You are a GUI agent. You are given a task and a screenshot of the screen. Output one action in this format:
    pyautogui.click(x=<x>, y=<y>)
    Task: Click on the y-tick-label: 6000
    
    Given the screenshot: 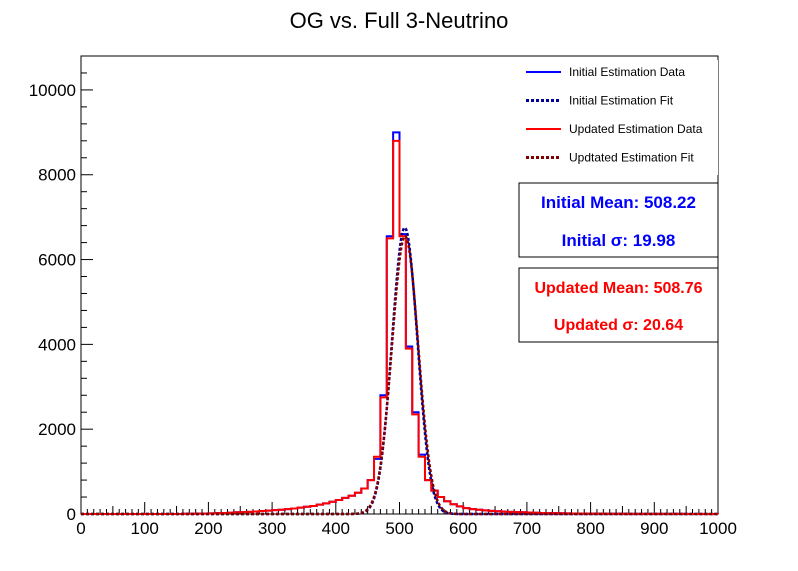 What is the action you would take?
    pyautogui.click(x=57, y=260)
    